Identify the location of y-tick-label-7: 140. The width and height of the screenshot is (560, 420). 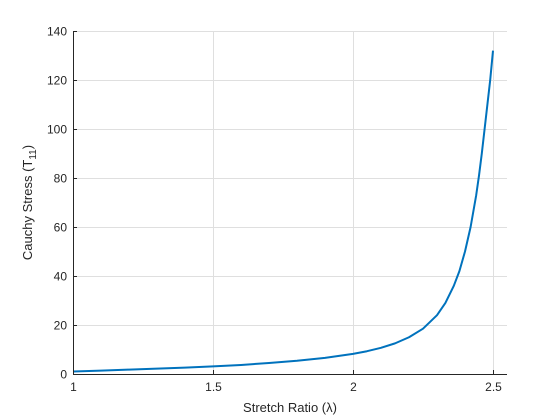
(57, 32).